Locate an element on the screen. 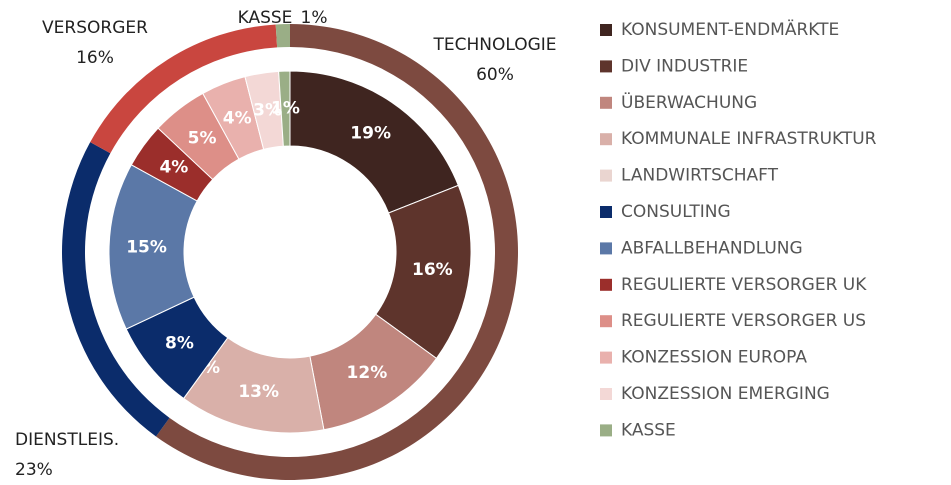 This screenshot has height=485, width=951. legend-label: ABFALLBEHANDLUNG is located at coordinates (712, 248).